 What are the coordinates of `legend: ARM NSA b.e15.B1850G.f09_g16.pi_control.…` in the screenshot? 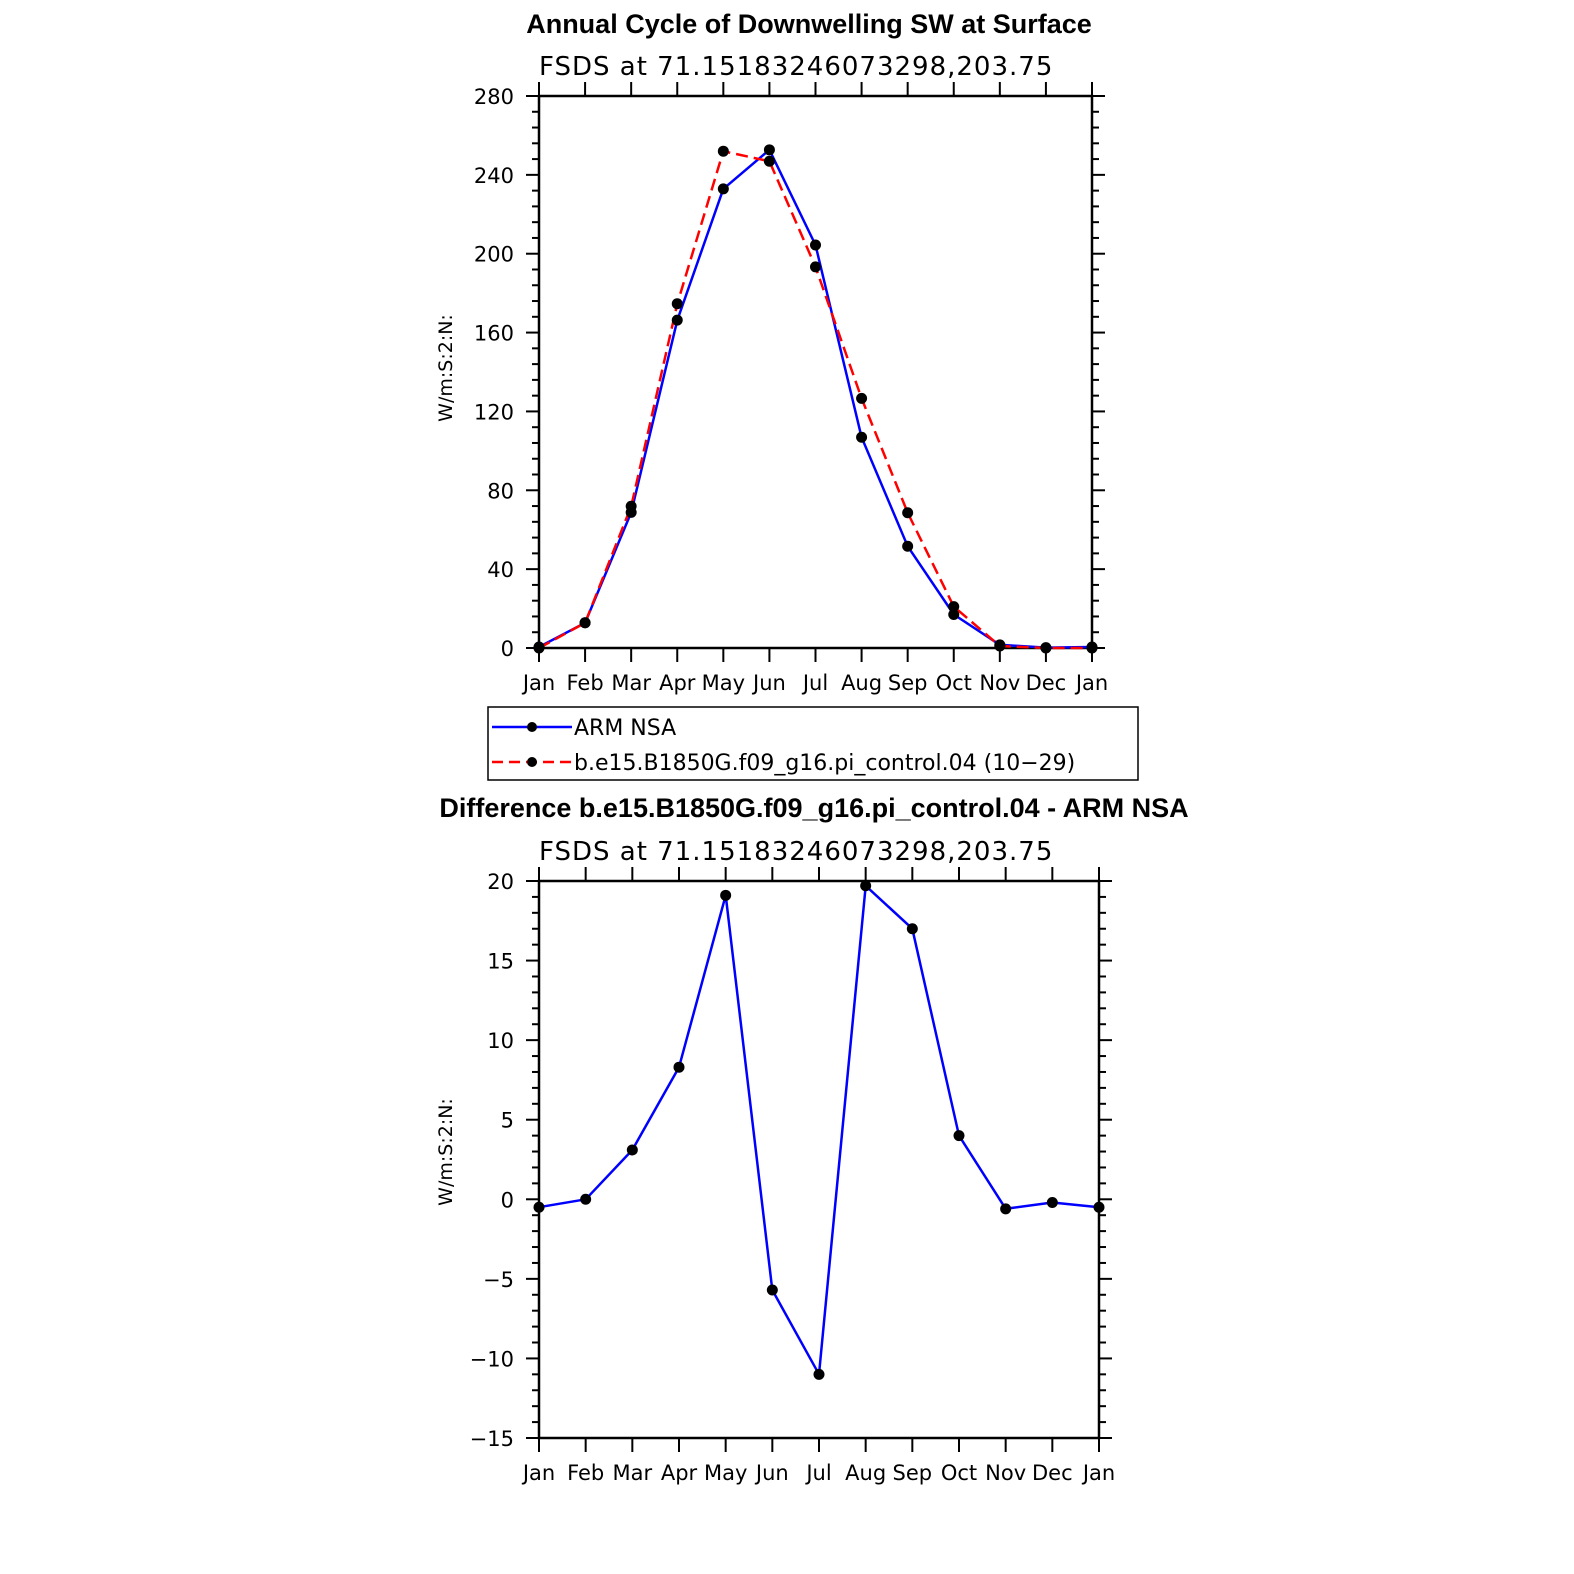 It's located at (813, 743).